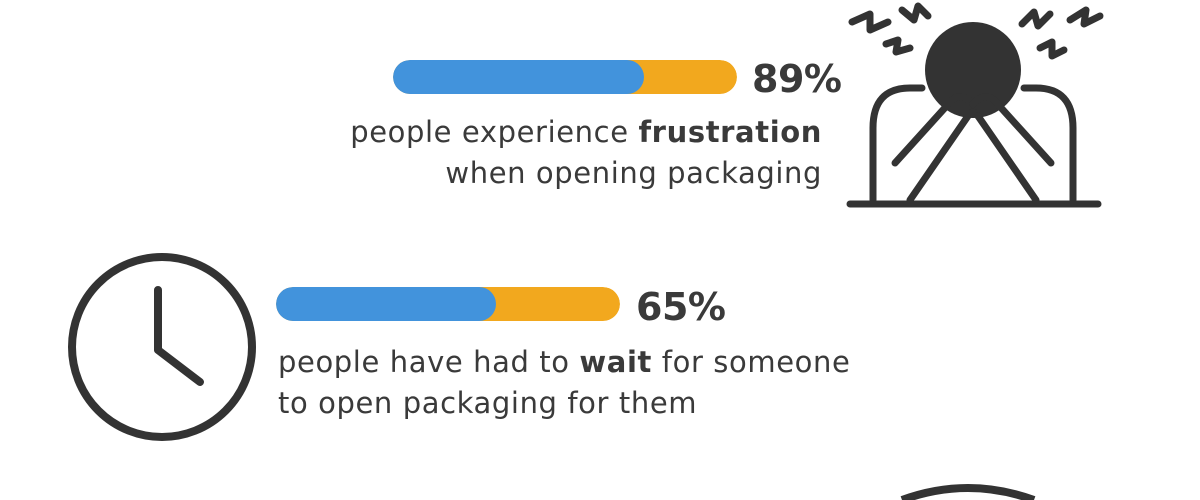  I want to click on stat1-bar-fill, so click(519, 77).